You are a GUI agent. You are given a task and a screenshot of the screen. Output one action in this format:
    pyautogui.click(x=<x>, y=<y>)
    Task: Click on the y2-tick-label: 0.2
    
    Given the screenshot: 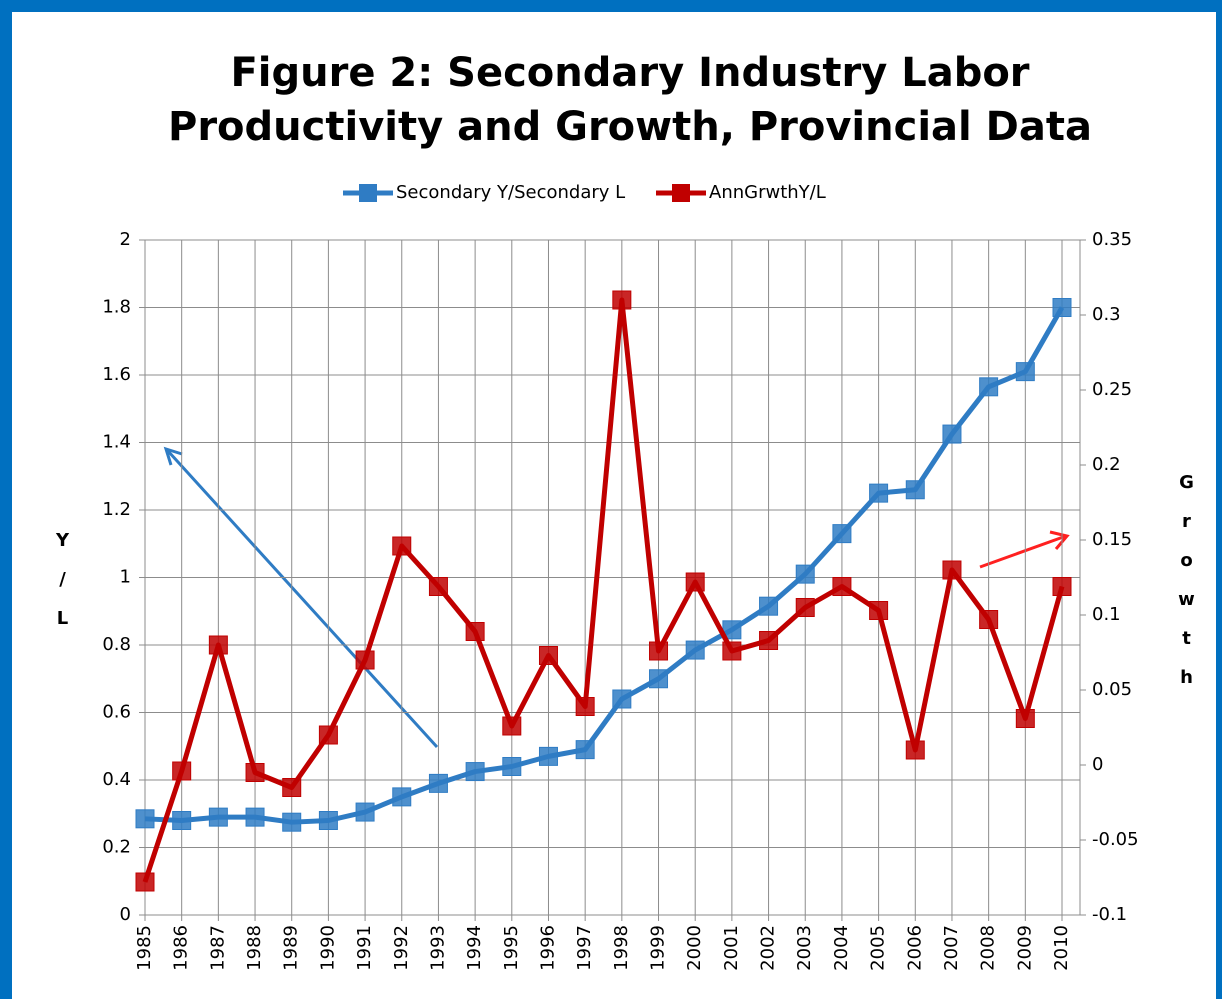 What is the action you would take?
    pyautogui.click(x=1106, y=464)
    